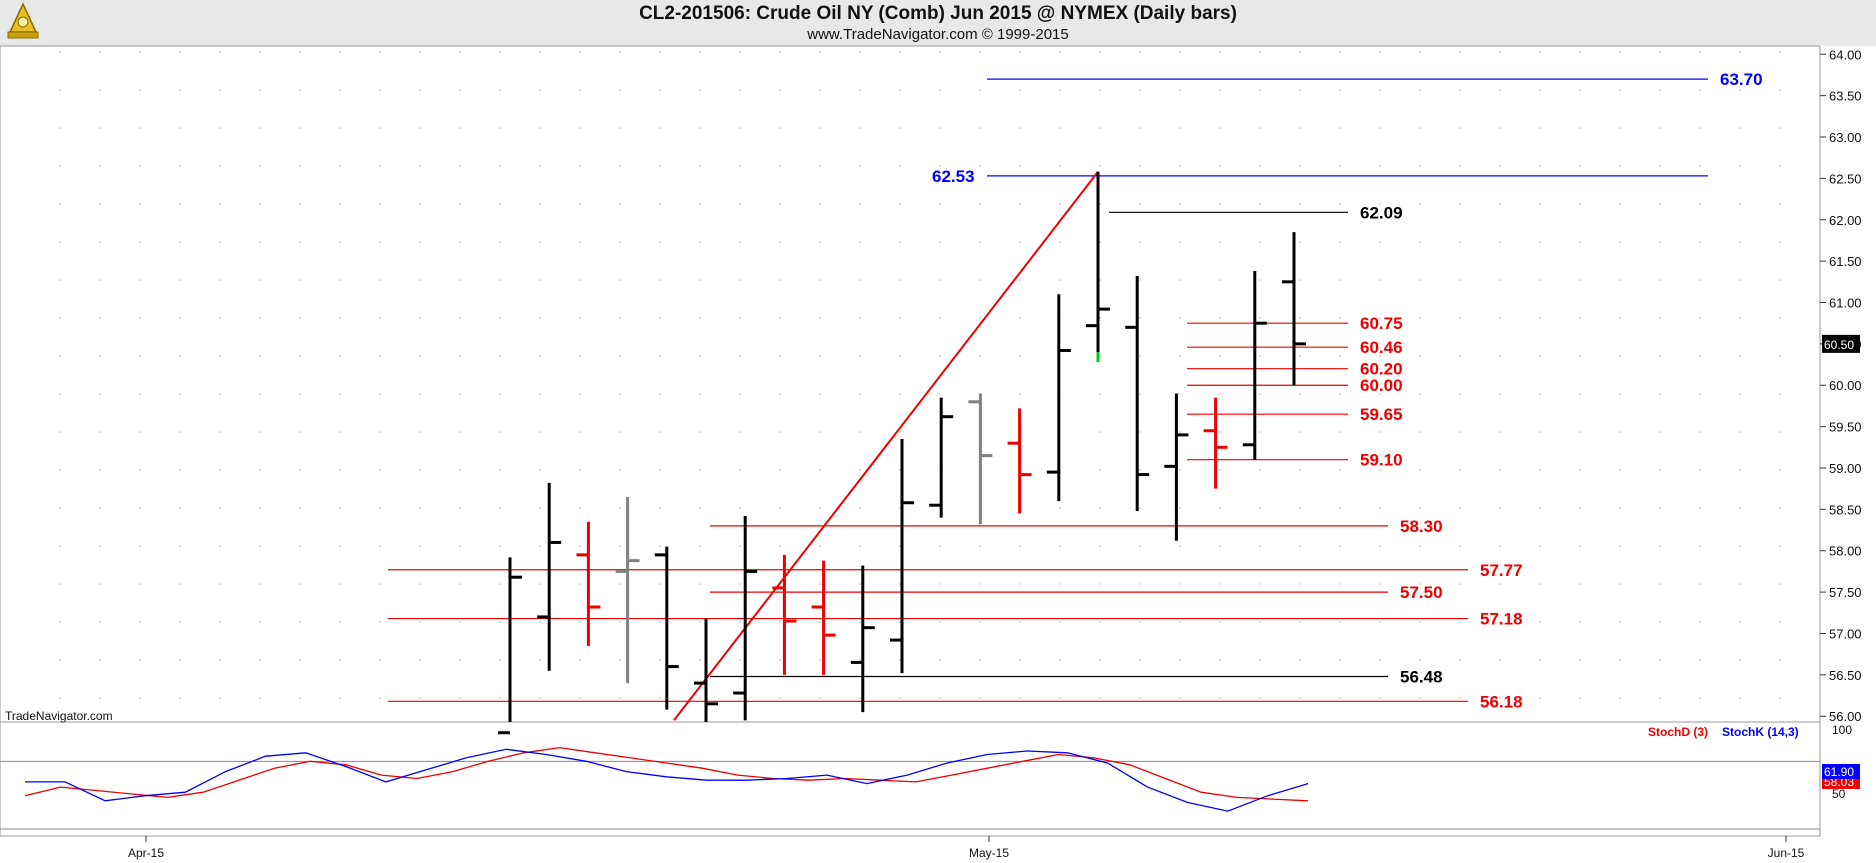 The height and width of the screenshot is (863, 1876). I want to click on y-tick-label: 56.50, so click(1845, 675).